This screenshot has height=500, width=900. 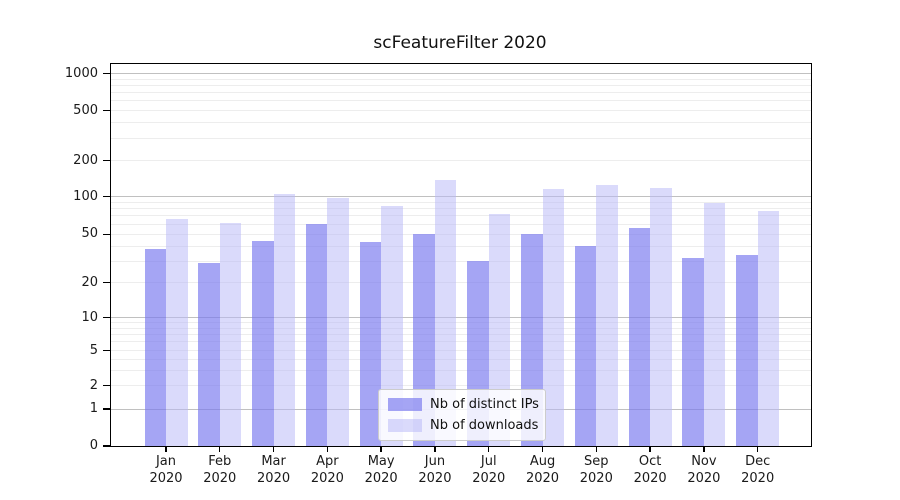 I want to click on x-axis-tick-label: Sep 2020, so click(x=596, y=470).